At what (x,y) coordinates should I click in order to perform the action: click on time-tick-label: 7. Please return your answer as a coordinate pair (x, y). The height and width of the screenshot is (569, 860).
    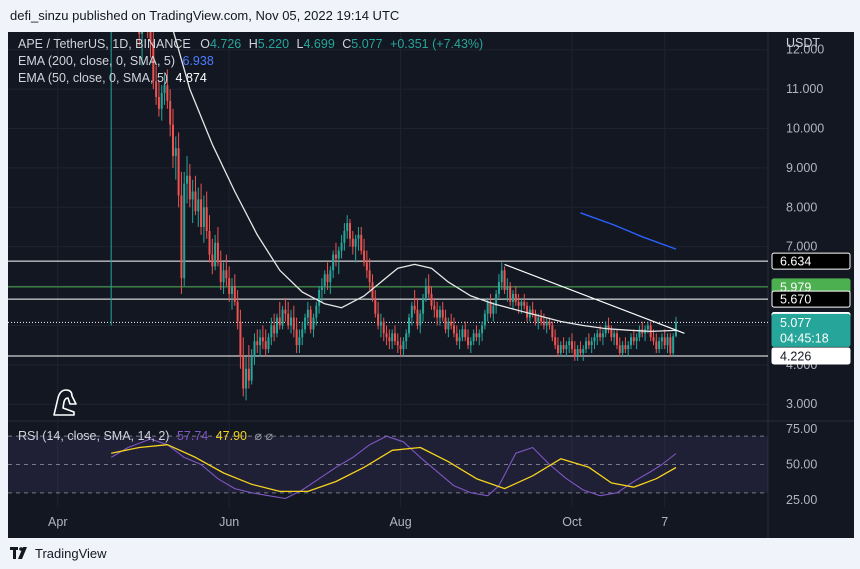
    Looking at the image, I should click on (664, 522).